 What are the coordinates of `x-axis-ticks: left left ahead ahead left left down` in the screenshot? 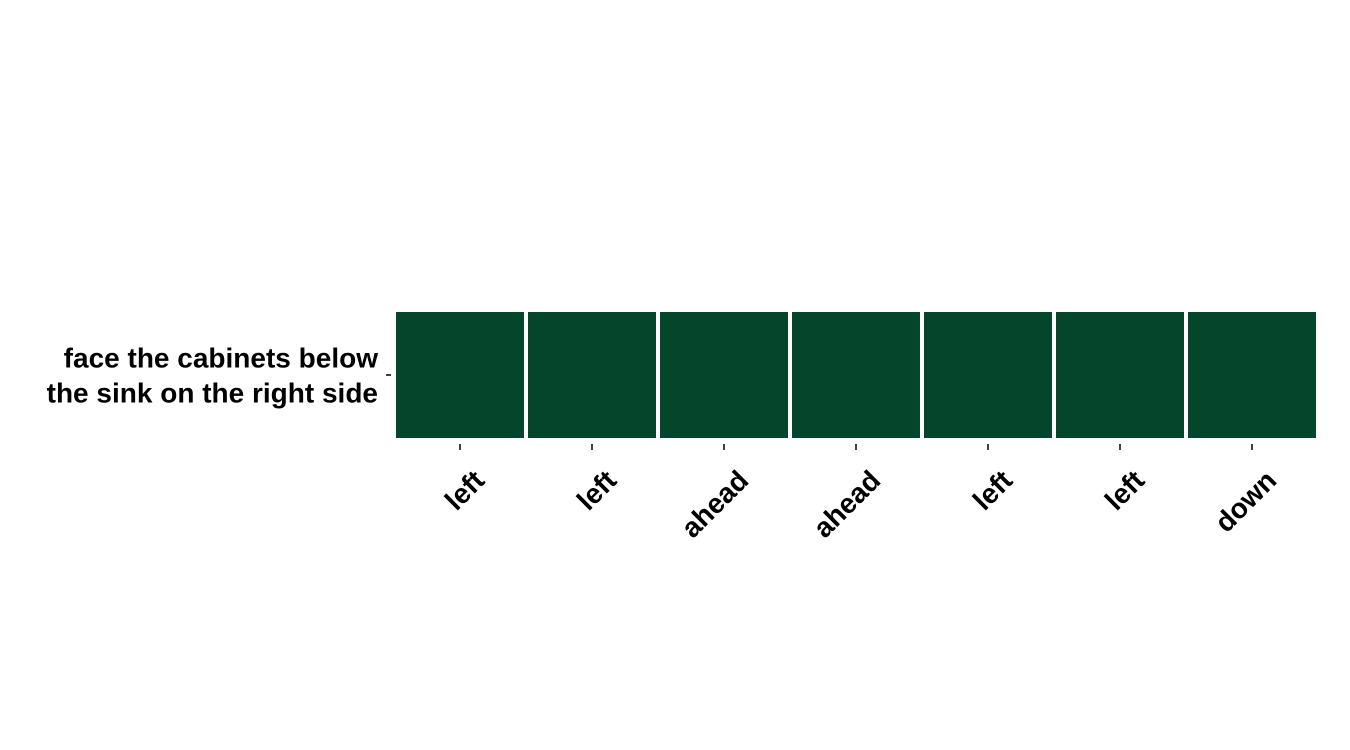 It's located at (861, 494).